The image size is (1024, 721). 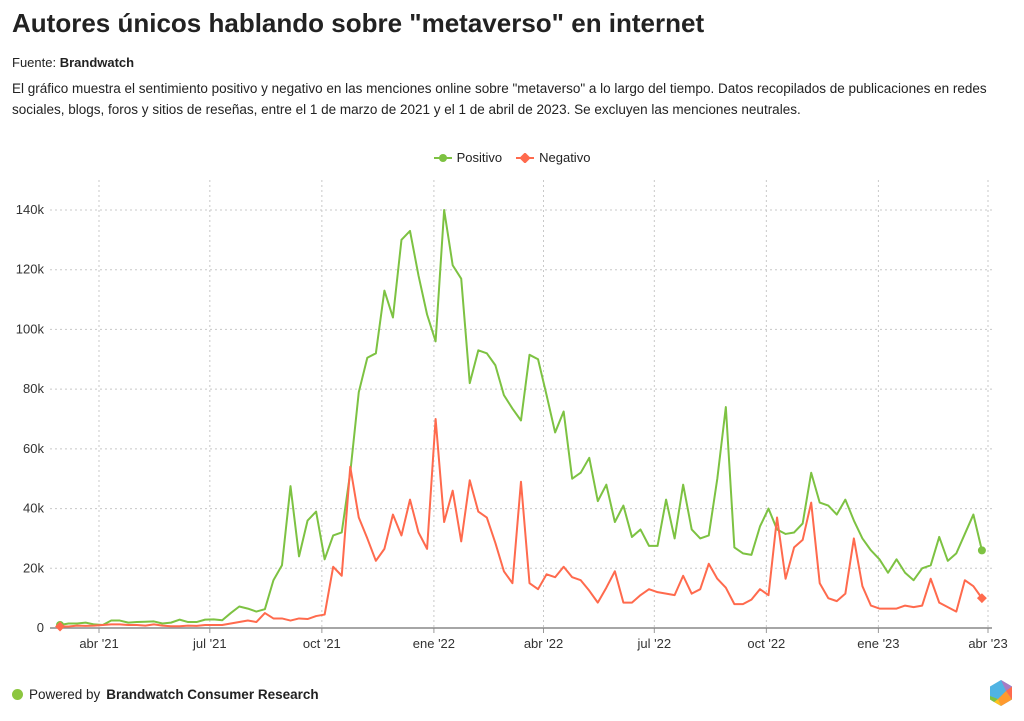 I want to click on data-point-positivo, so click(x=981, y=550).